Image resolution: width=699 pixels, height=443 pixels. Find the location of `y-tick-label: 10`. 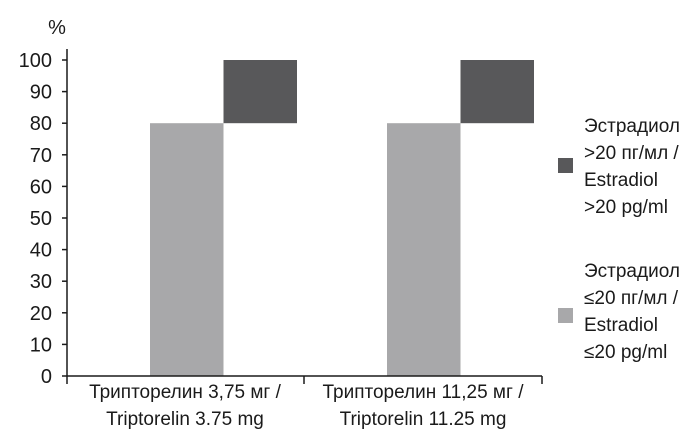

y-tick-label: 10 is located at coordinates (41, 345).